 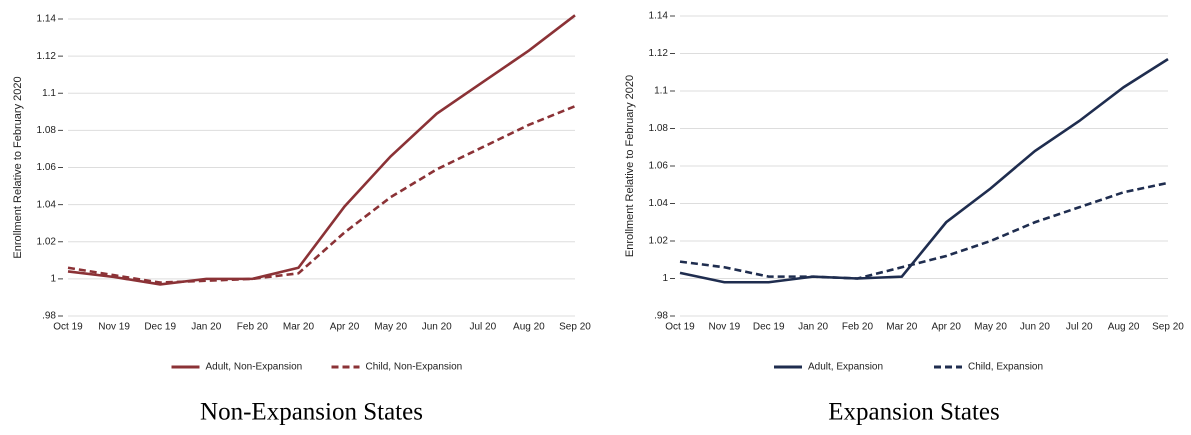 What do you see at coordinates (254, 367) in the screenshot?
I see `legend-label: Adult, Non-Expansion` at bounding box center [254, 367].